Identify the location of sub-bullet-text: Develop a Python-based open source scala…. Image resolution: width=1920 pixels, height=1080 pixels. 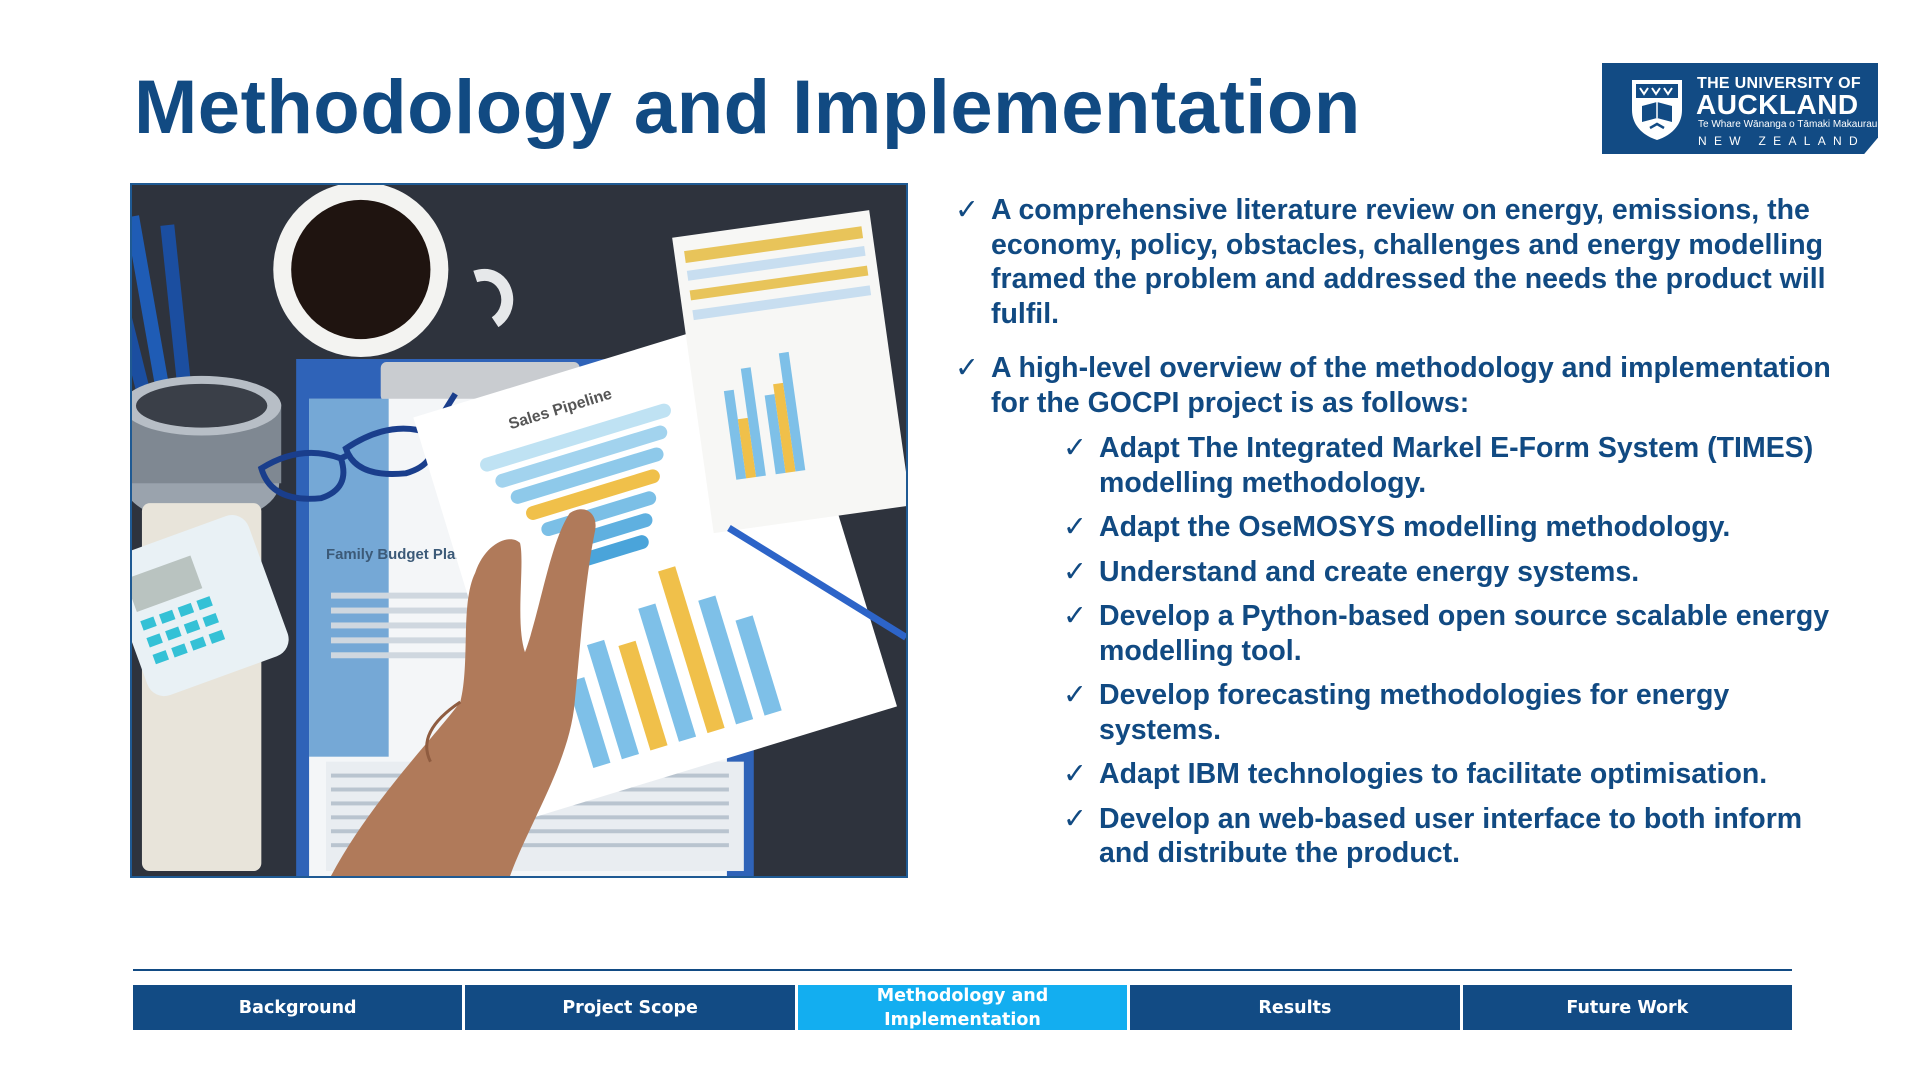
(1464, 633).